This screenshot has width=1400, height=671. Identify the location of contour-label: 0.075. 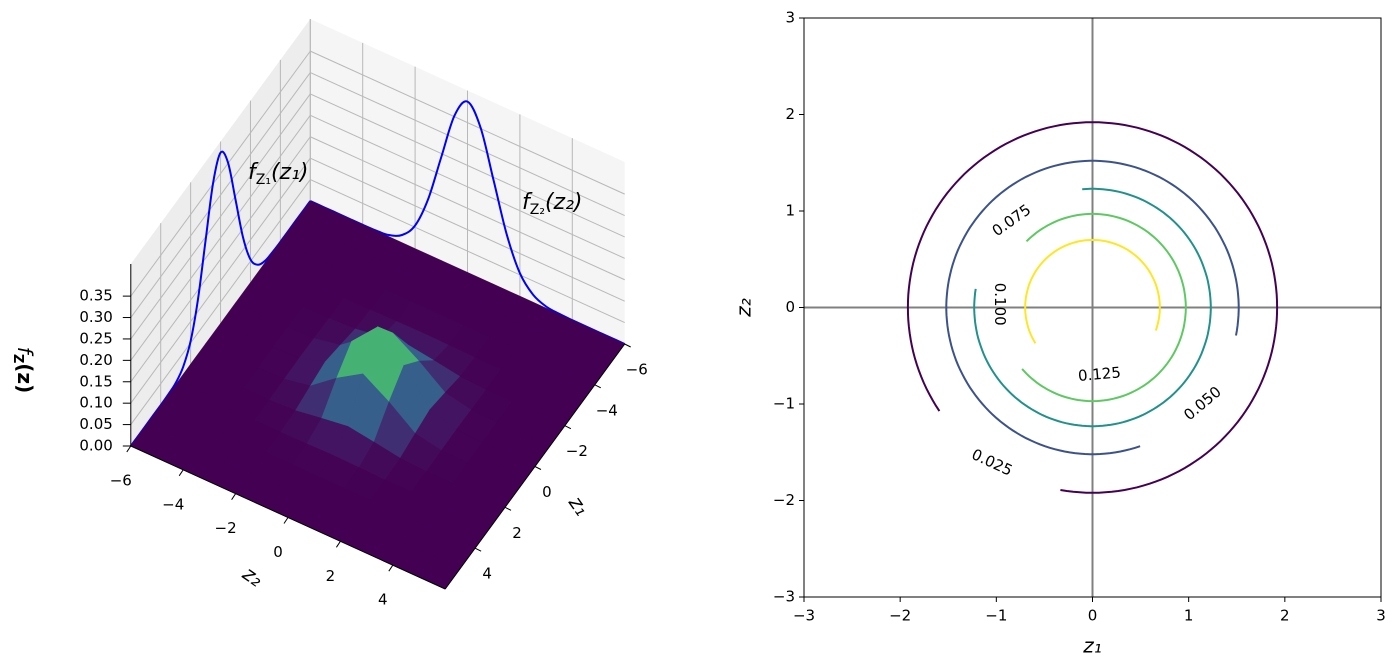
(1012, 220).